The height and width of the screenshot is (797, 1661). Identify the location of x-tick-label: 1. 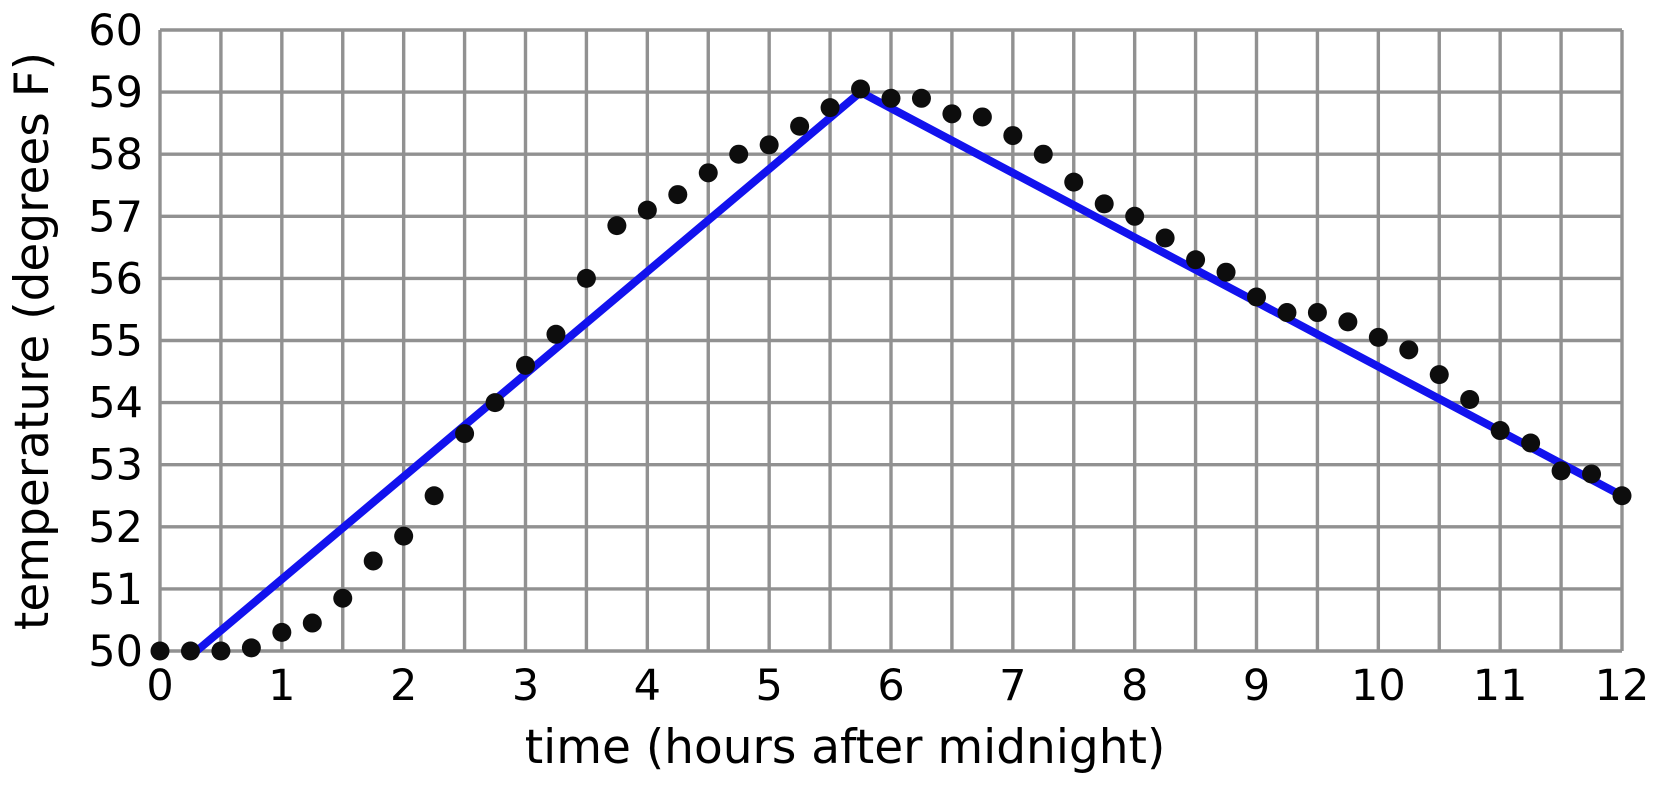
(281, 686).